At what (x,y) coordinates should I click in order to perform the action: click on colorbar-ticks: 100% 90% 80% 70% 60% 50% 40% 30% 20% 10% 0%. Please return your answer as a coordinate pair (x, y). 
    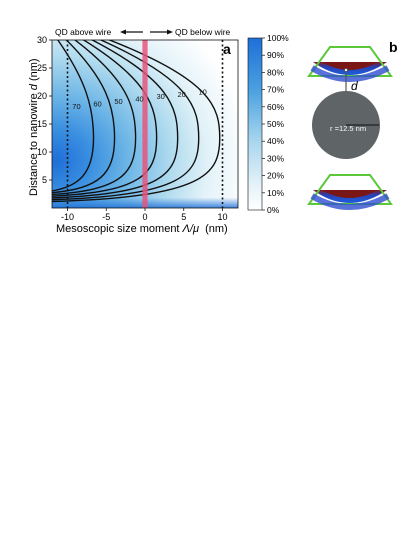
    Looking at the image, I should click on (275, 124).